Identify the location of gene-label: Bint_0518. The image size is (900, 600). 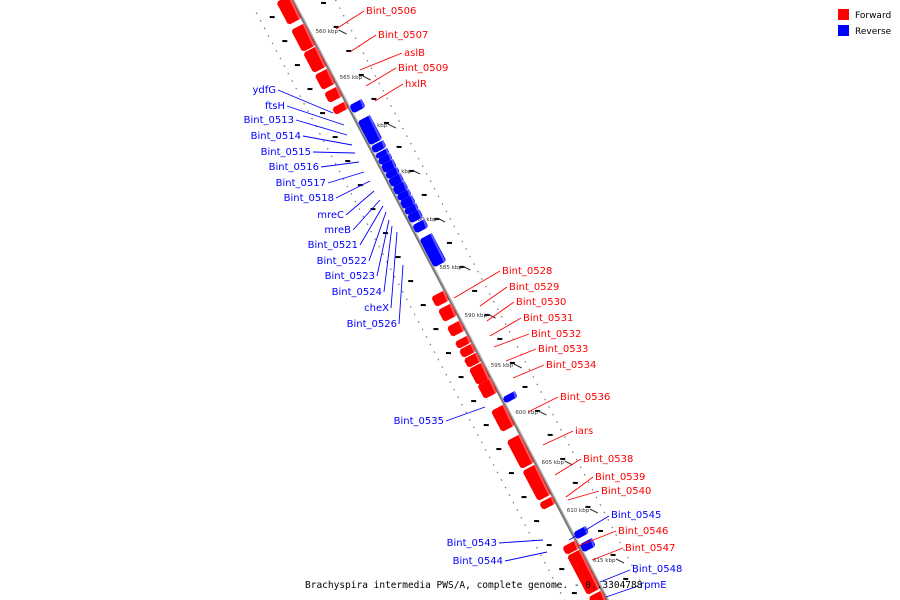
(309, 198).